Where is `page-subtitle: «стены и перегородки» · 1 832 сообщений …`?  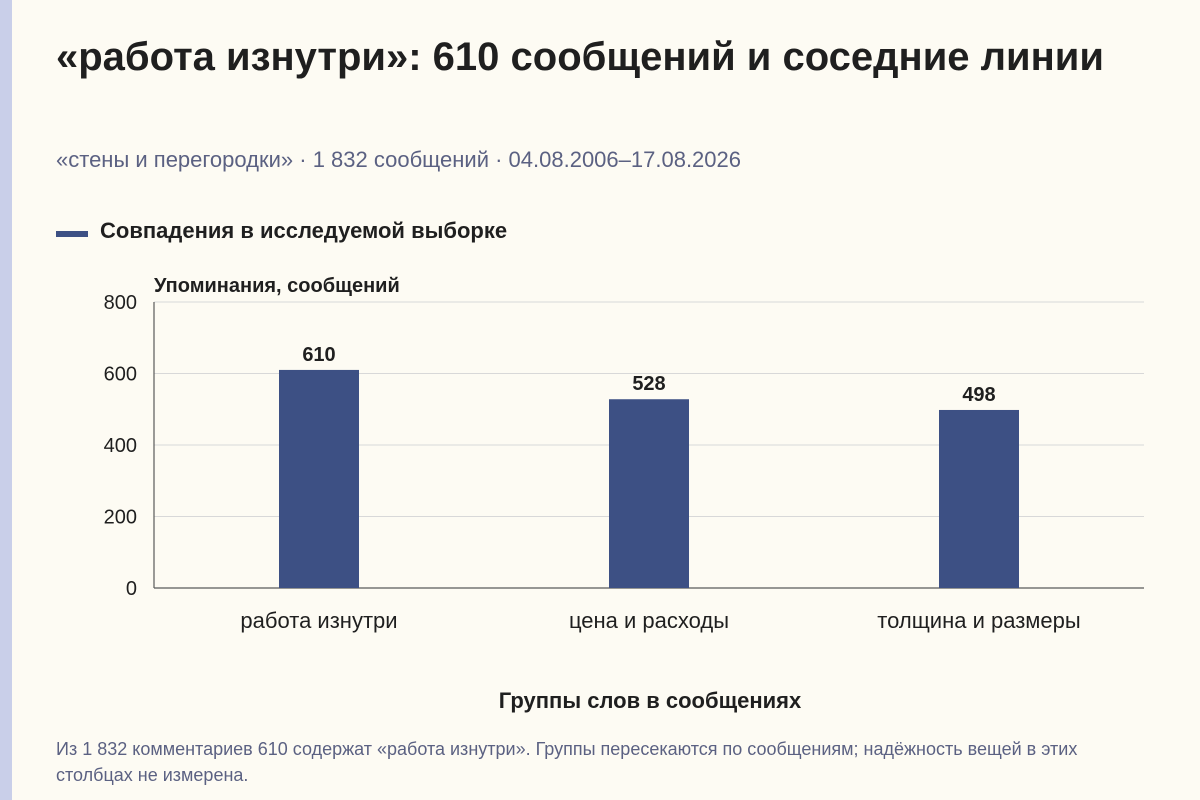 page-subtitle: «стены и перегородки» · 1 832 сообщений … is located at coordinates (398, 159).